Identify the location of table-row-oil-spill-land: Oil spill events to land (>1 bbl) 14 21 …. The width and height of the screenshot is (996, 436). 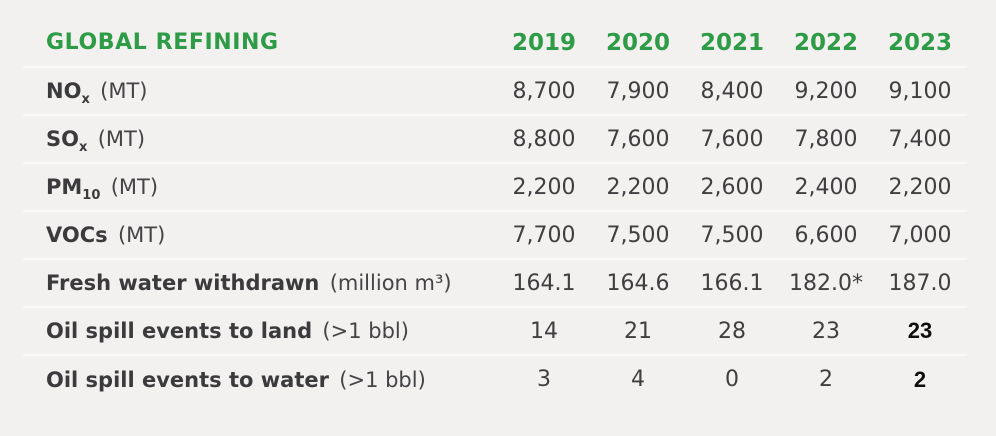
(495, 331).